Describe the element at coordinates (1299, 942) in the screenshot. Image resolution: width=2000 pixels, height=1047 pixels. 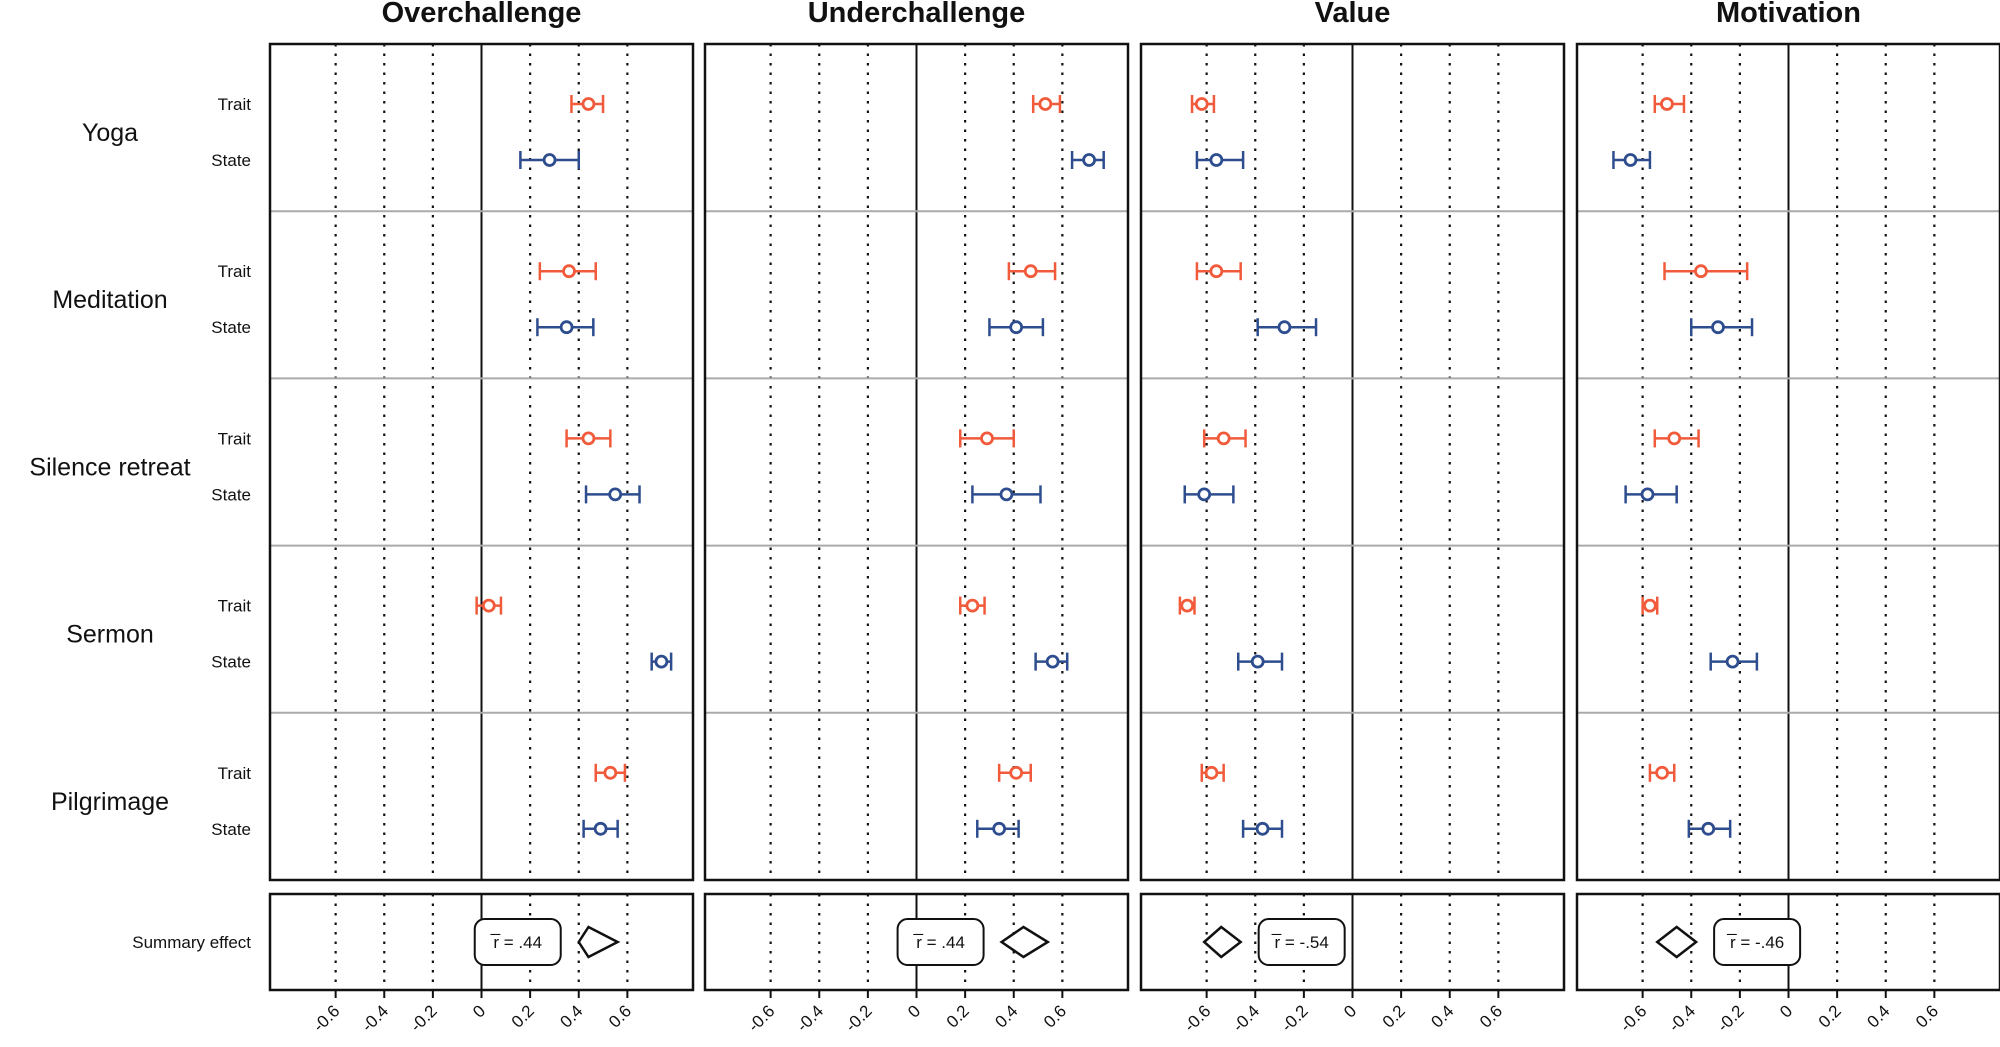
I see `summary-r-value: r̅ = -.54` at that location.